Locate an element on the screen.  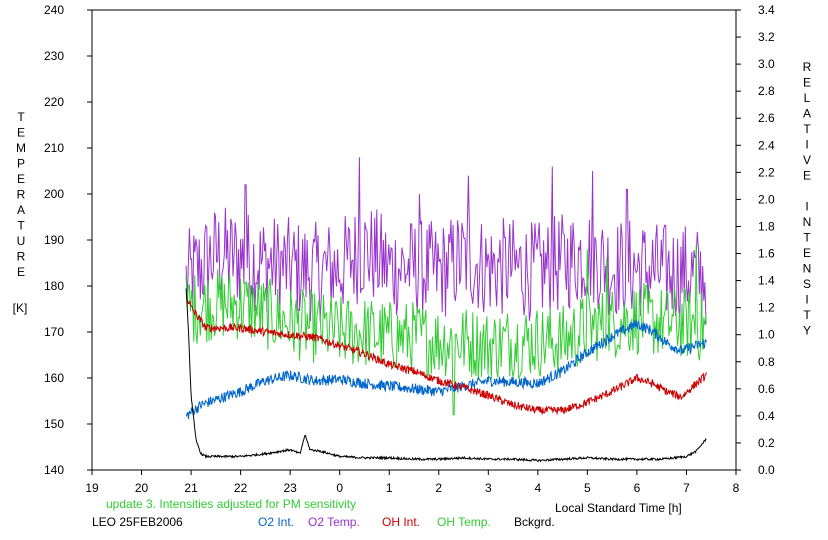
y-right-tick-label: 1.6 is located at coordinates (766, 254).